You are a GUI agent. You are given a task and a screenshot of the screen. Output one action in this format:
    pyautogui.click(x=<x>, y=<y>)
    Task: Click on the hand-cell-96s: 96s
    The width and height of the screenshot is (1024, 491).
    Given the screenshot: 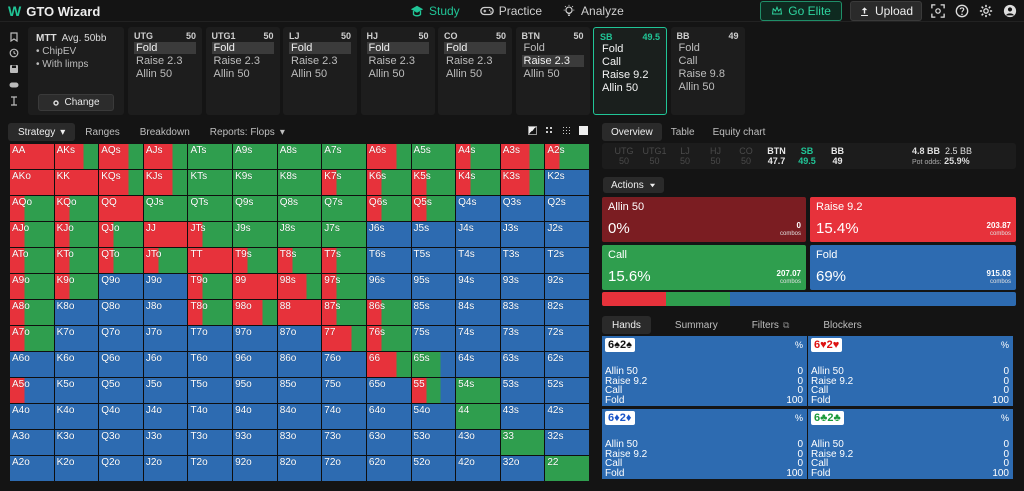 What is the action you would take?
    pyautogui.click(x=388, y=286)
    